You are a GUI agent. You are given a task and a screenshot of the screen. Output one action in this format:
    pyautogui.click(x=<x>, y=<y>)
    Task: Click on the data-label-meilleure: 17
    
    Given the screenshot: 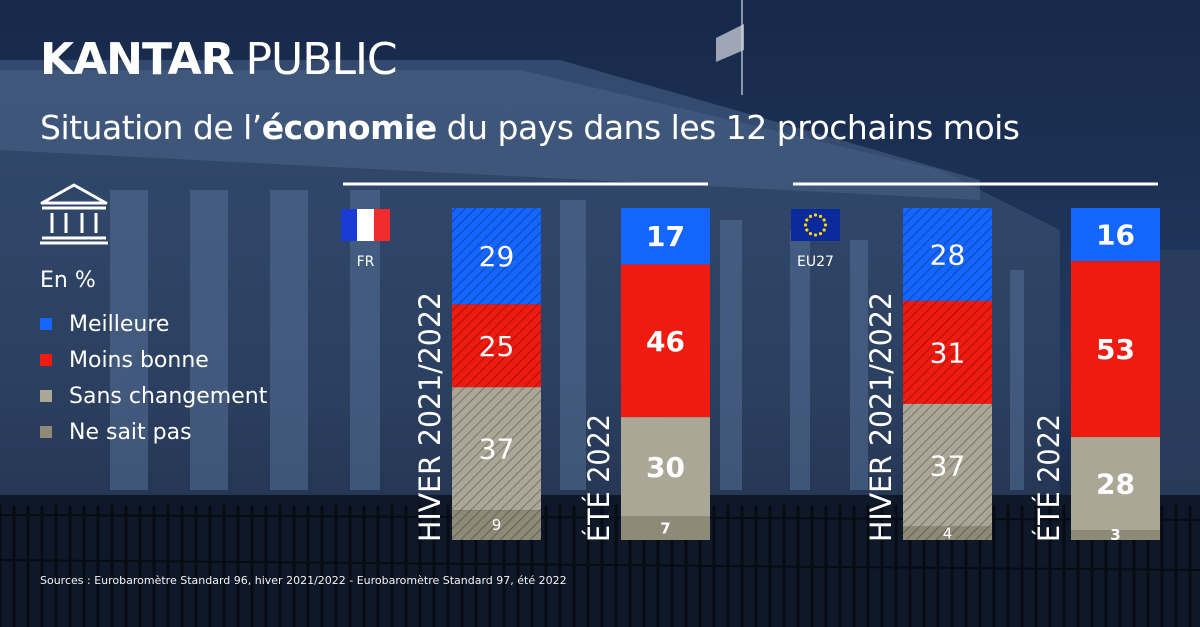 What is the action you would take?
    pyautogui.click(x=665, y=236)
    